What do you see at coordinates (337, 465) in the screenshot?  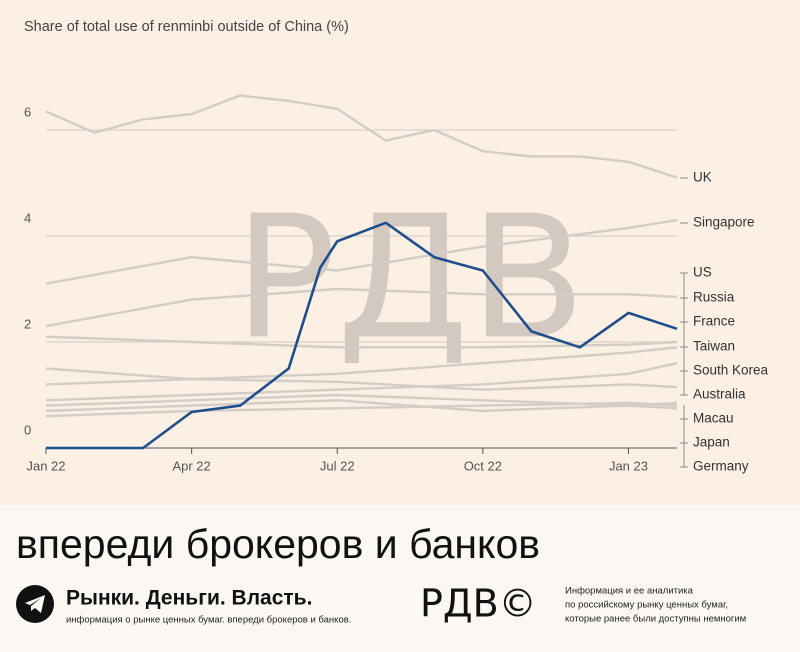 I see `x-tick-label: Jul 22` at bounding box center [337, 465].